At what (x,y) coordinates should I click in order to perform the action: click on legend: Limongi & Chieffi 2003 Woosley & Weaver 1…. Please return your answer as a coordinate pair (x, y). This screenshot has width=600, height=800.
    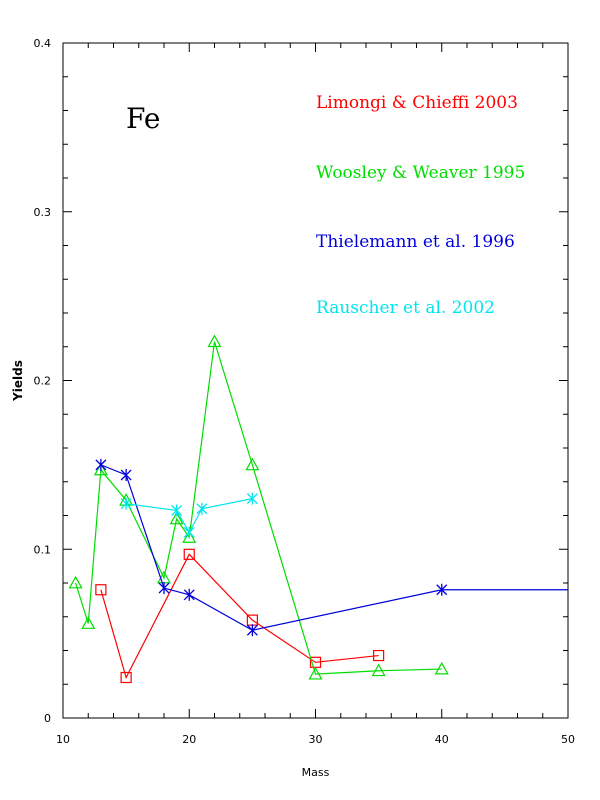
    Looking at the image, I should click on (420, 205).